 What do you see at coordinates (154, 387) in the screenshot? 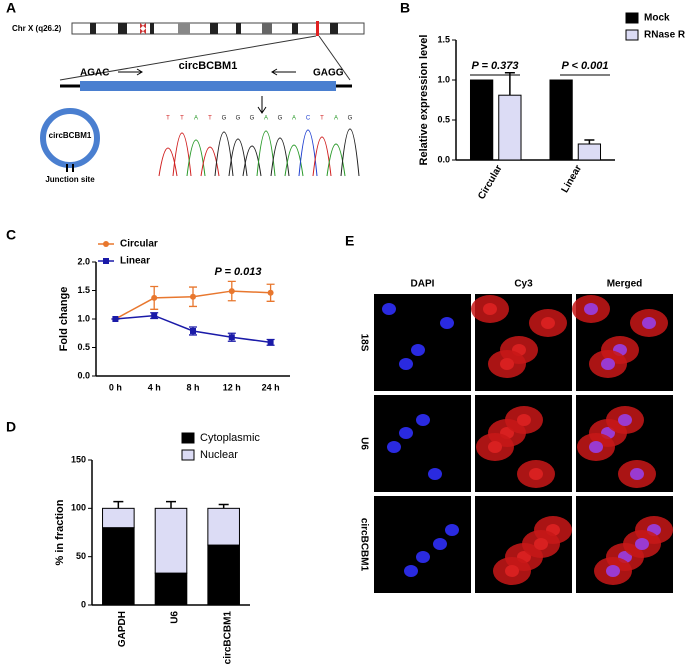
I see `x-tick-label: 4 h` at bounding box center [154, 387].